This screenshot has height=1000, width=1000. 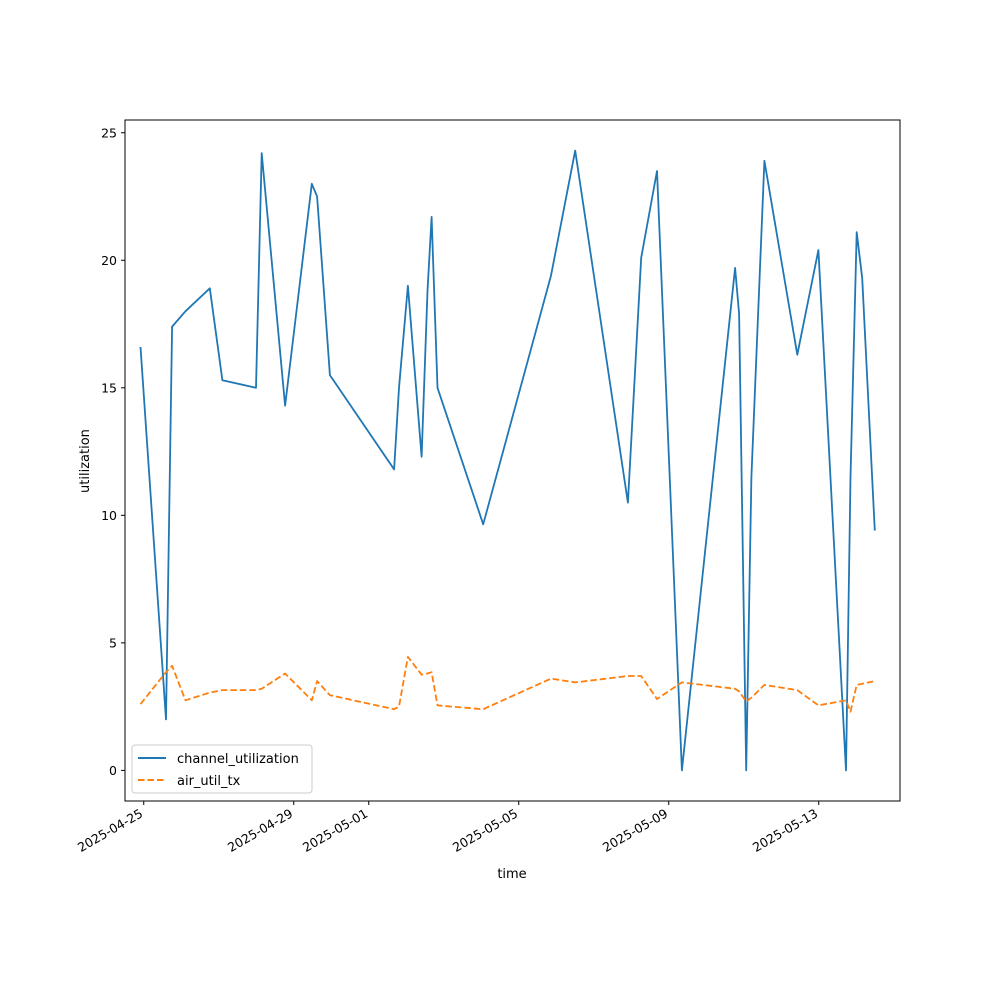 What do you see at coordinates (113, 642) in the screenshot?
I see `y-tick-label: 5` at bounding box center [113, 642].